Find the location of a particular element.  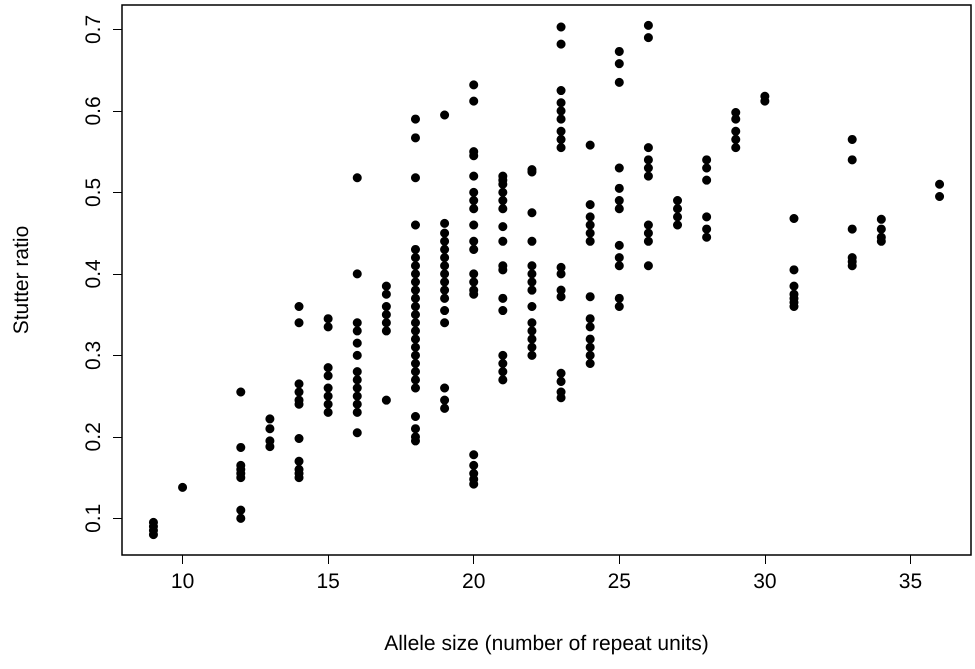

y-tick-label: 0.7 is located at coordinates (93, 29).